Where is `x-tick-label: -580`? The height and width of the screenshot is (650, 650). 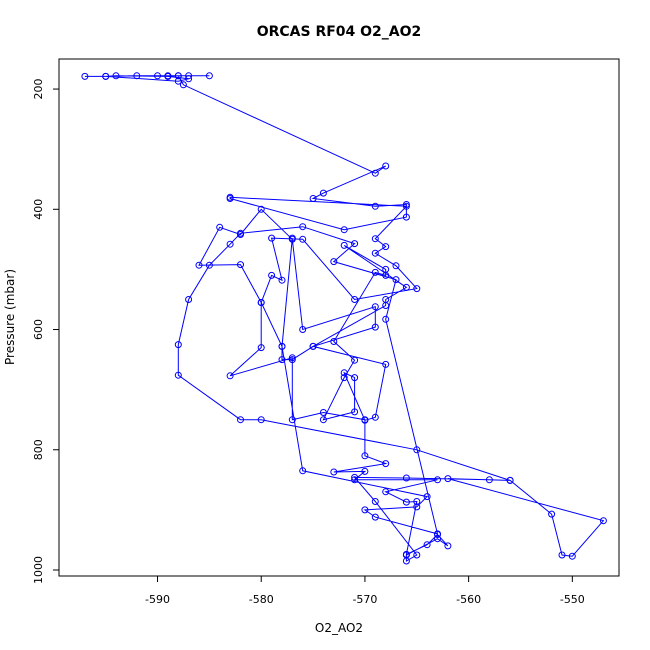 x-tick-label: -580 is located at coordinates (261, 599).